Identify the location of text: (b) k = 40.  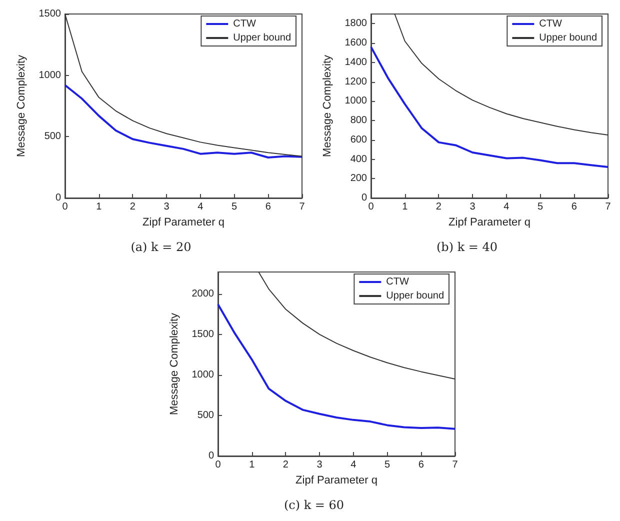
(467, 247).